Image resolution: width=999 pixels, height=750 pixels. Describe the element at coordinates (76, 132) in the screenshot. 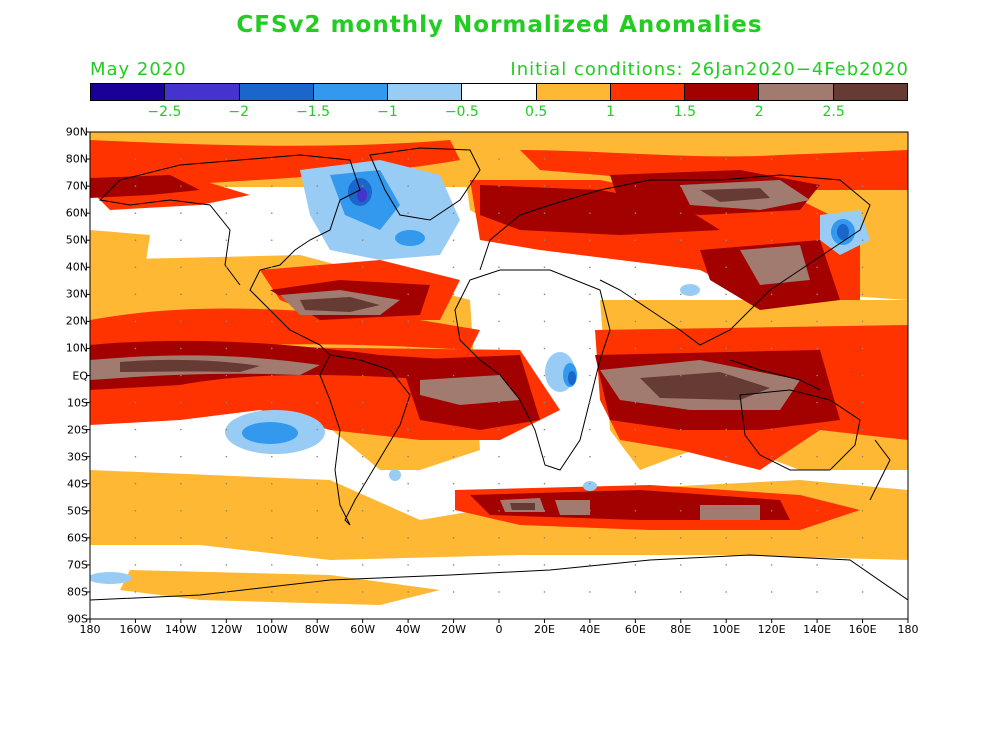

I see `latitude-label: 90N` at that location.